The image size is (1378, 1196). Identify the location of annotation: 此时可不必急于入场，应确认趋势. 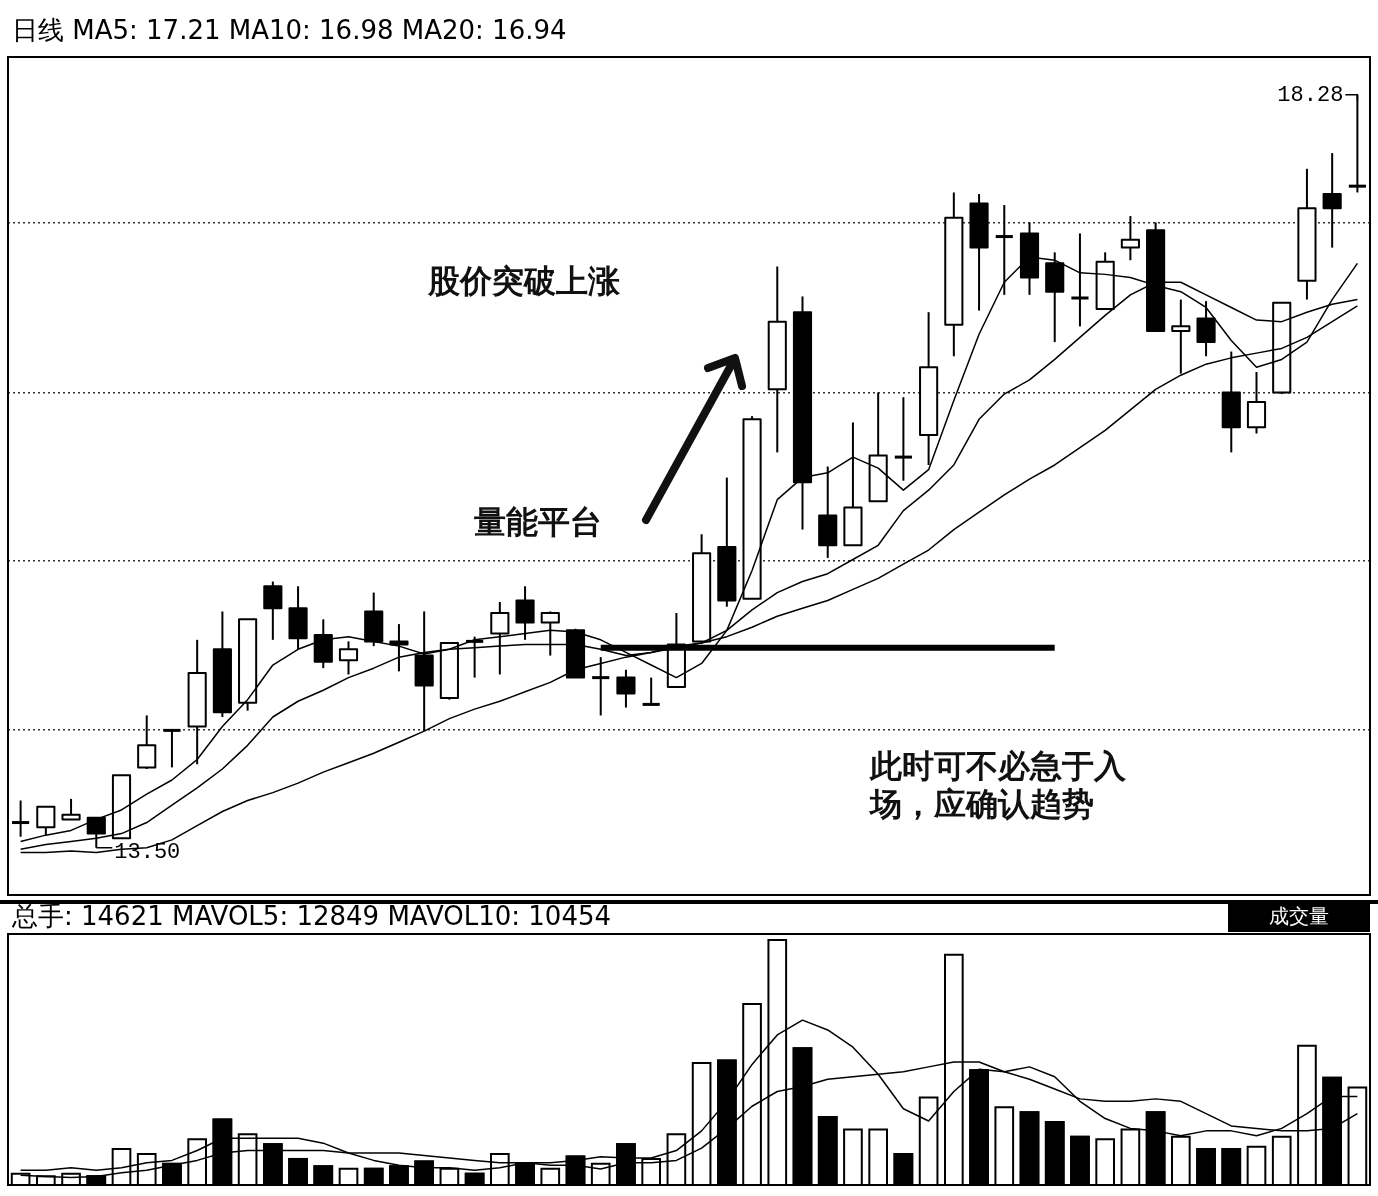
(998, 785).